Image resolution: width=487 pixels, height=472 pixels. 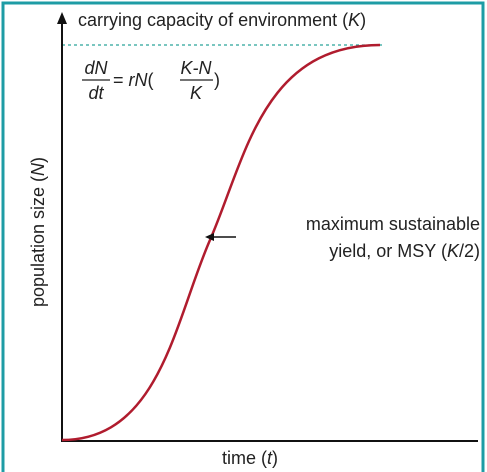 I want to click on eq-numerator: dN, so click(x=96, y=68).